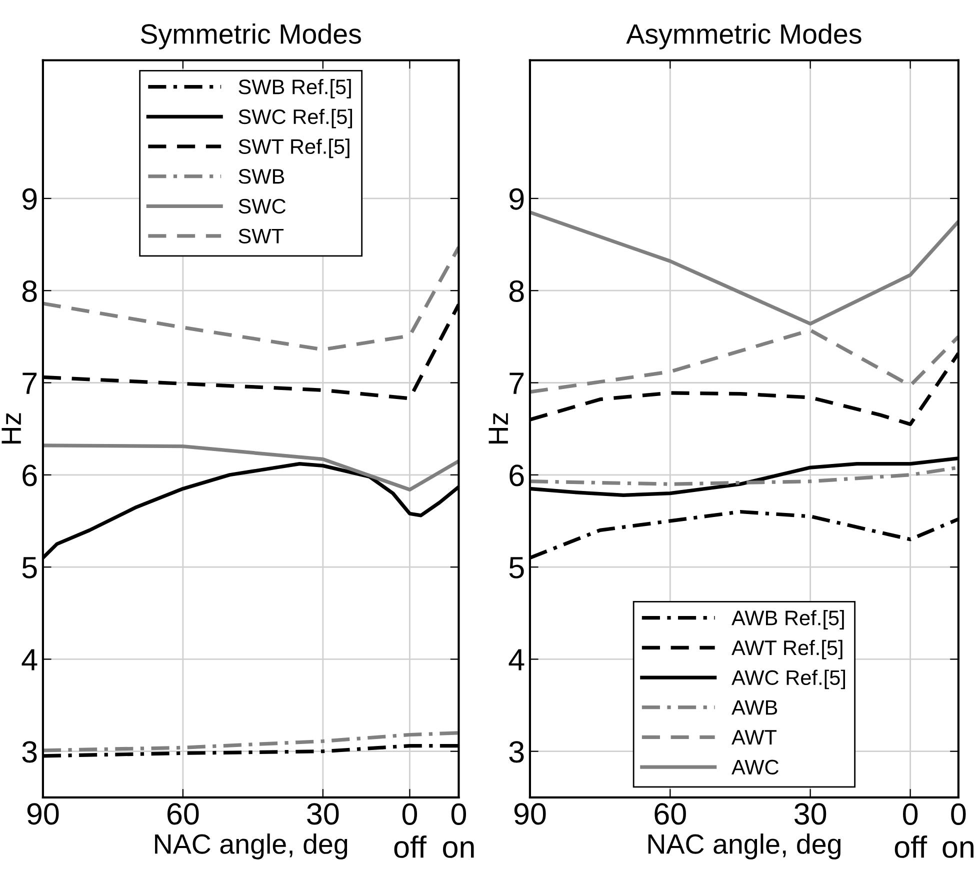 The height and width of the screenshot is (886, 976). I want to click on legend-label: SWT Ref.[5], so click(294, 148).